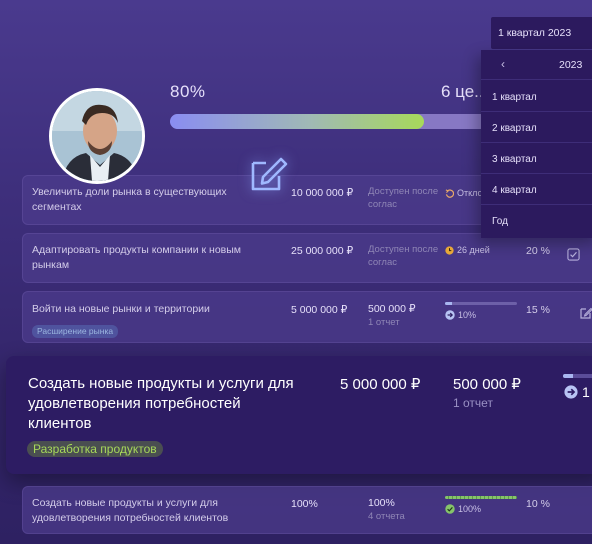 The height and width of the screenshot is (544, 592). I want to click on goal-percent: 15 %, so click(538, 310).